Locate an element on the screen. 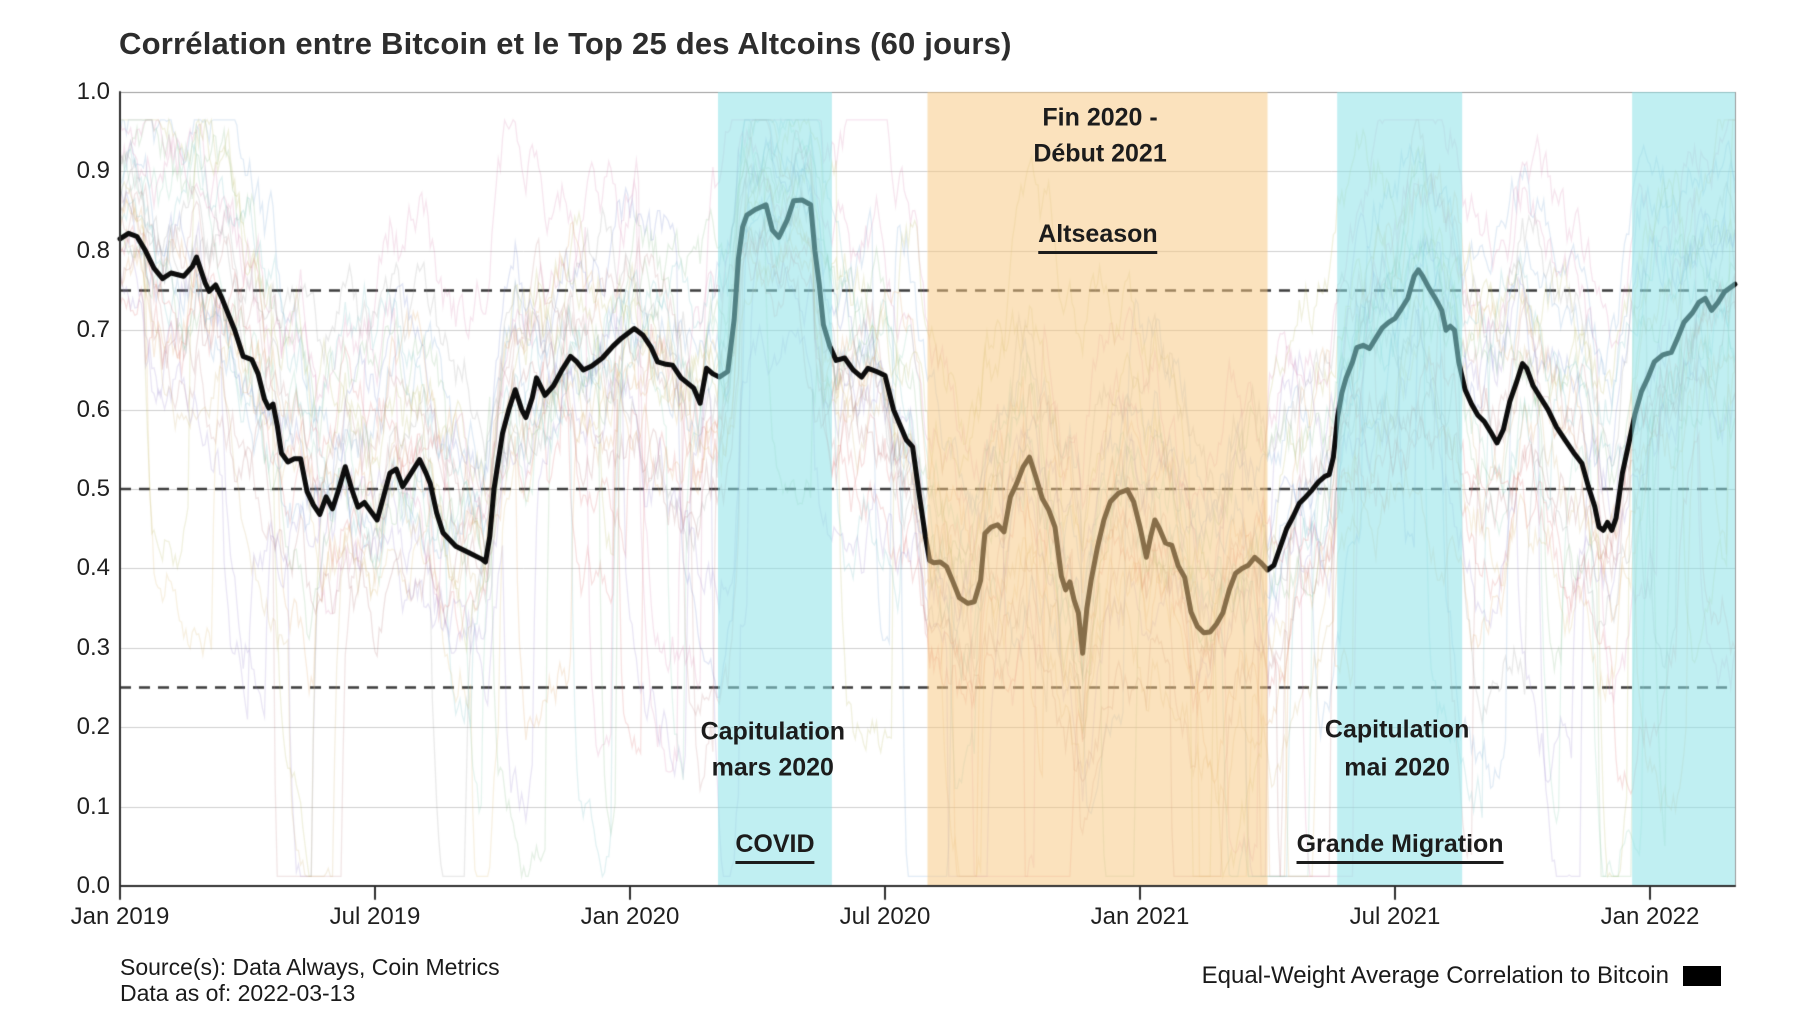  grande-migration-label: Grande Migration is located at coordinates (1400, 847).